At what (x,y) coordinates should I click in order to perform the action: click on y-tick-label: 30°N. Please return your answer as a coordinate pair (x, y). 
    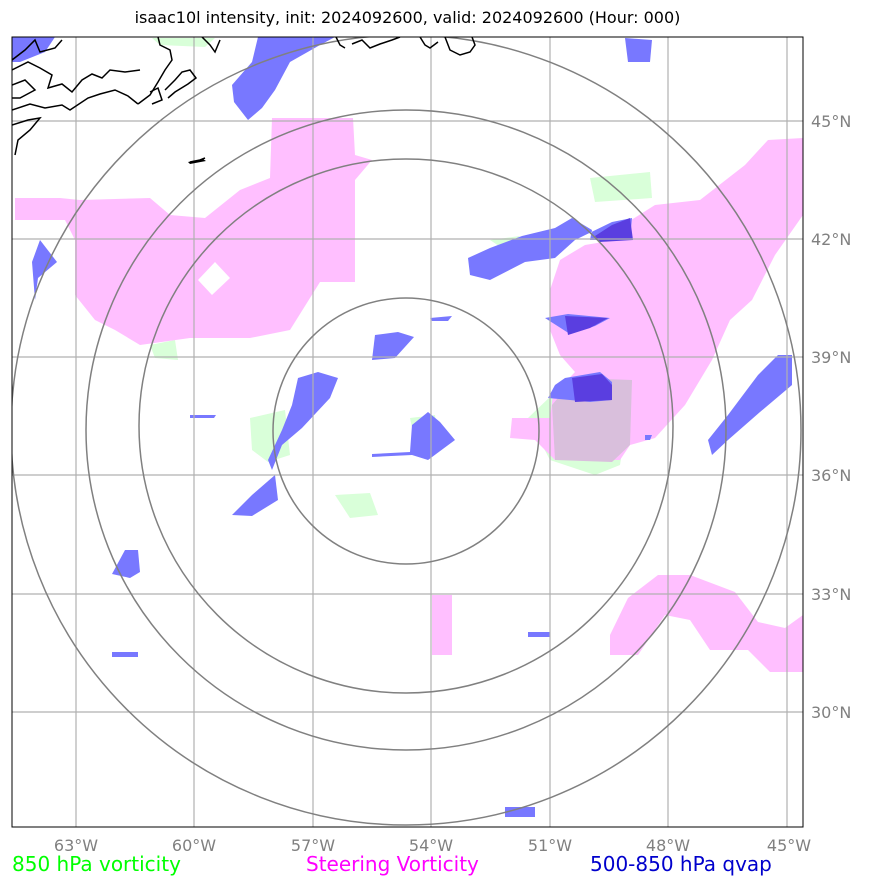
    Looking at the image, I should click on (831, 712).